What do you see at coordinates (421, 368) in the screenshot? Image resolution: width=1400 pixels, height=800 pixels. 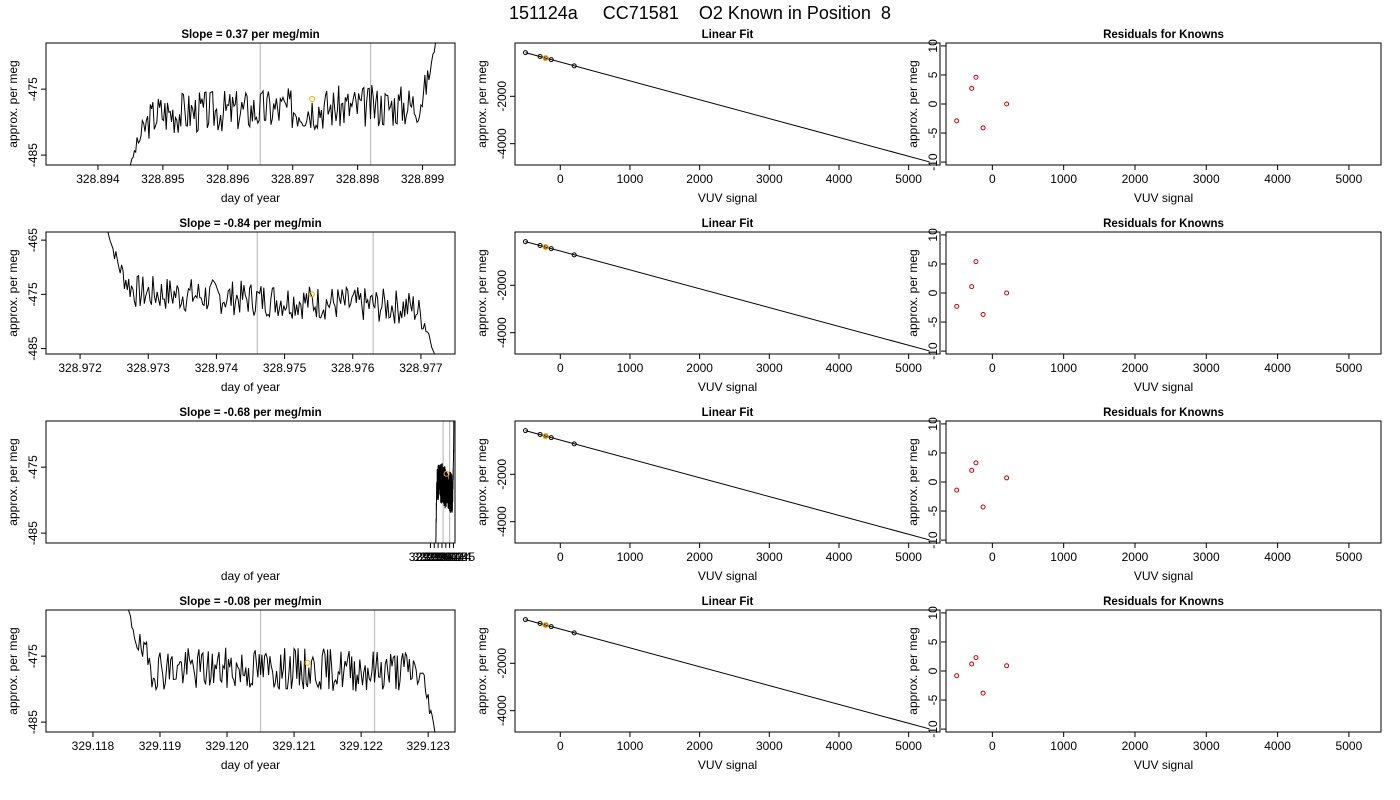 I see `x-tick-label: 328.977` at bounding box center [421, 368].